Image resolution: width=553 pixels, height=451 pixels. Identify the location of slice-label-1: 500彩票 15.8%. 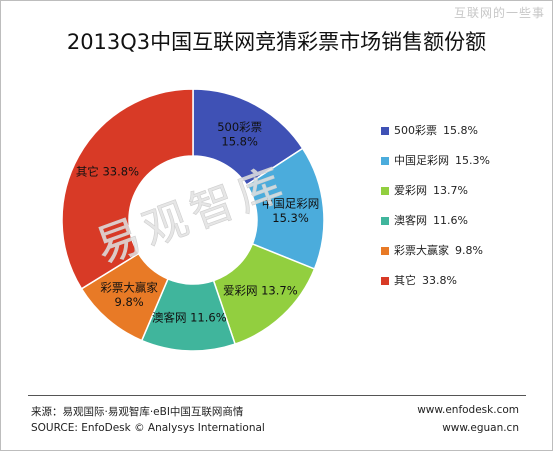
(239, 133).